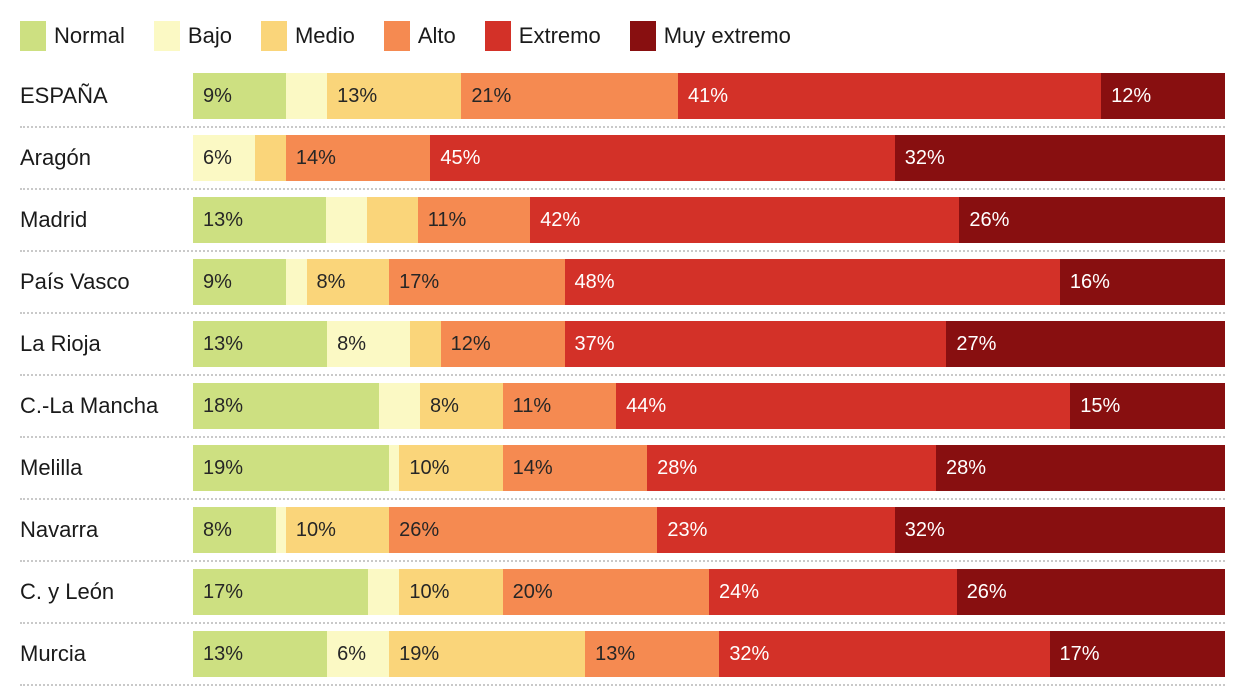 Image resolution: width=1248 pixels, height=698 pixels. What do you see at coordinates (532, 592) in the screenshot?
I see `segment-value-label: 20%` at bounding box center [532, 592].